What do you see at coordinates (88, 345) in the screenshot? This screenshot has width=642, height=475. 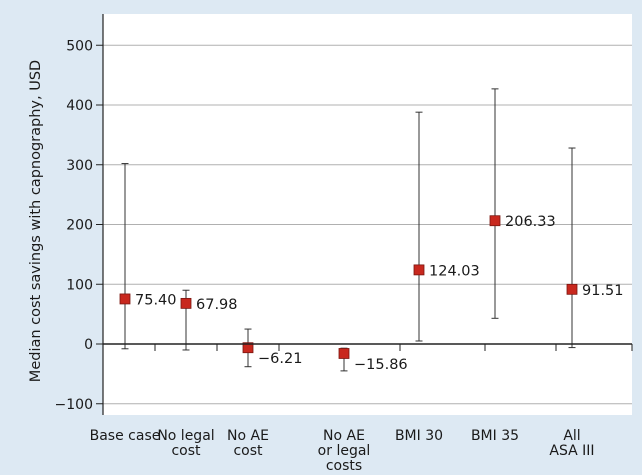 I see `y-tick-label: 0` at bounding box center [88, 345].